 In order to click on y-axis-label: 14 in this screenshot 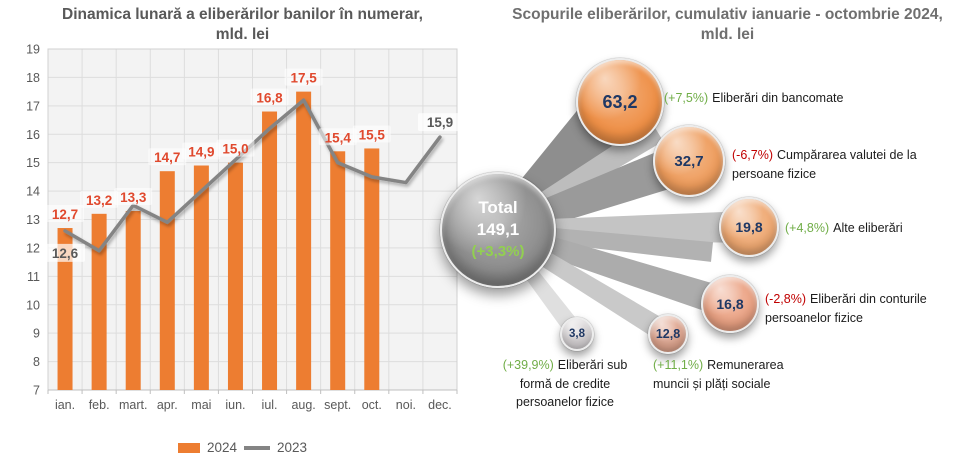, I will do `click(33, 192)`.